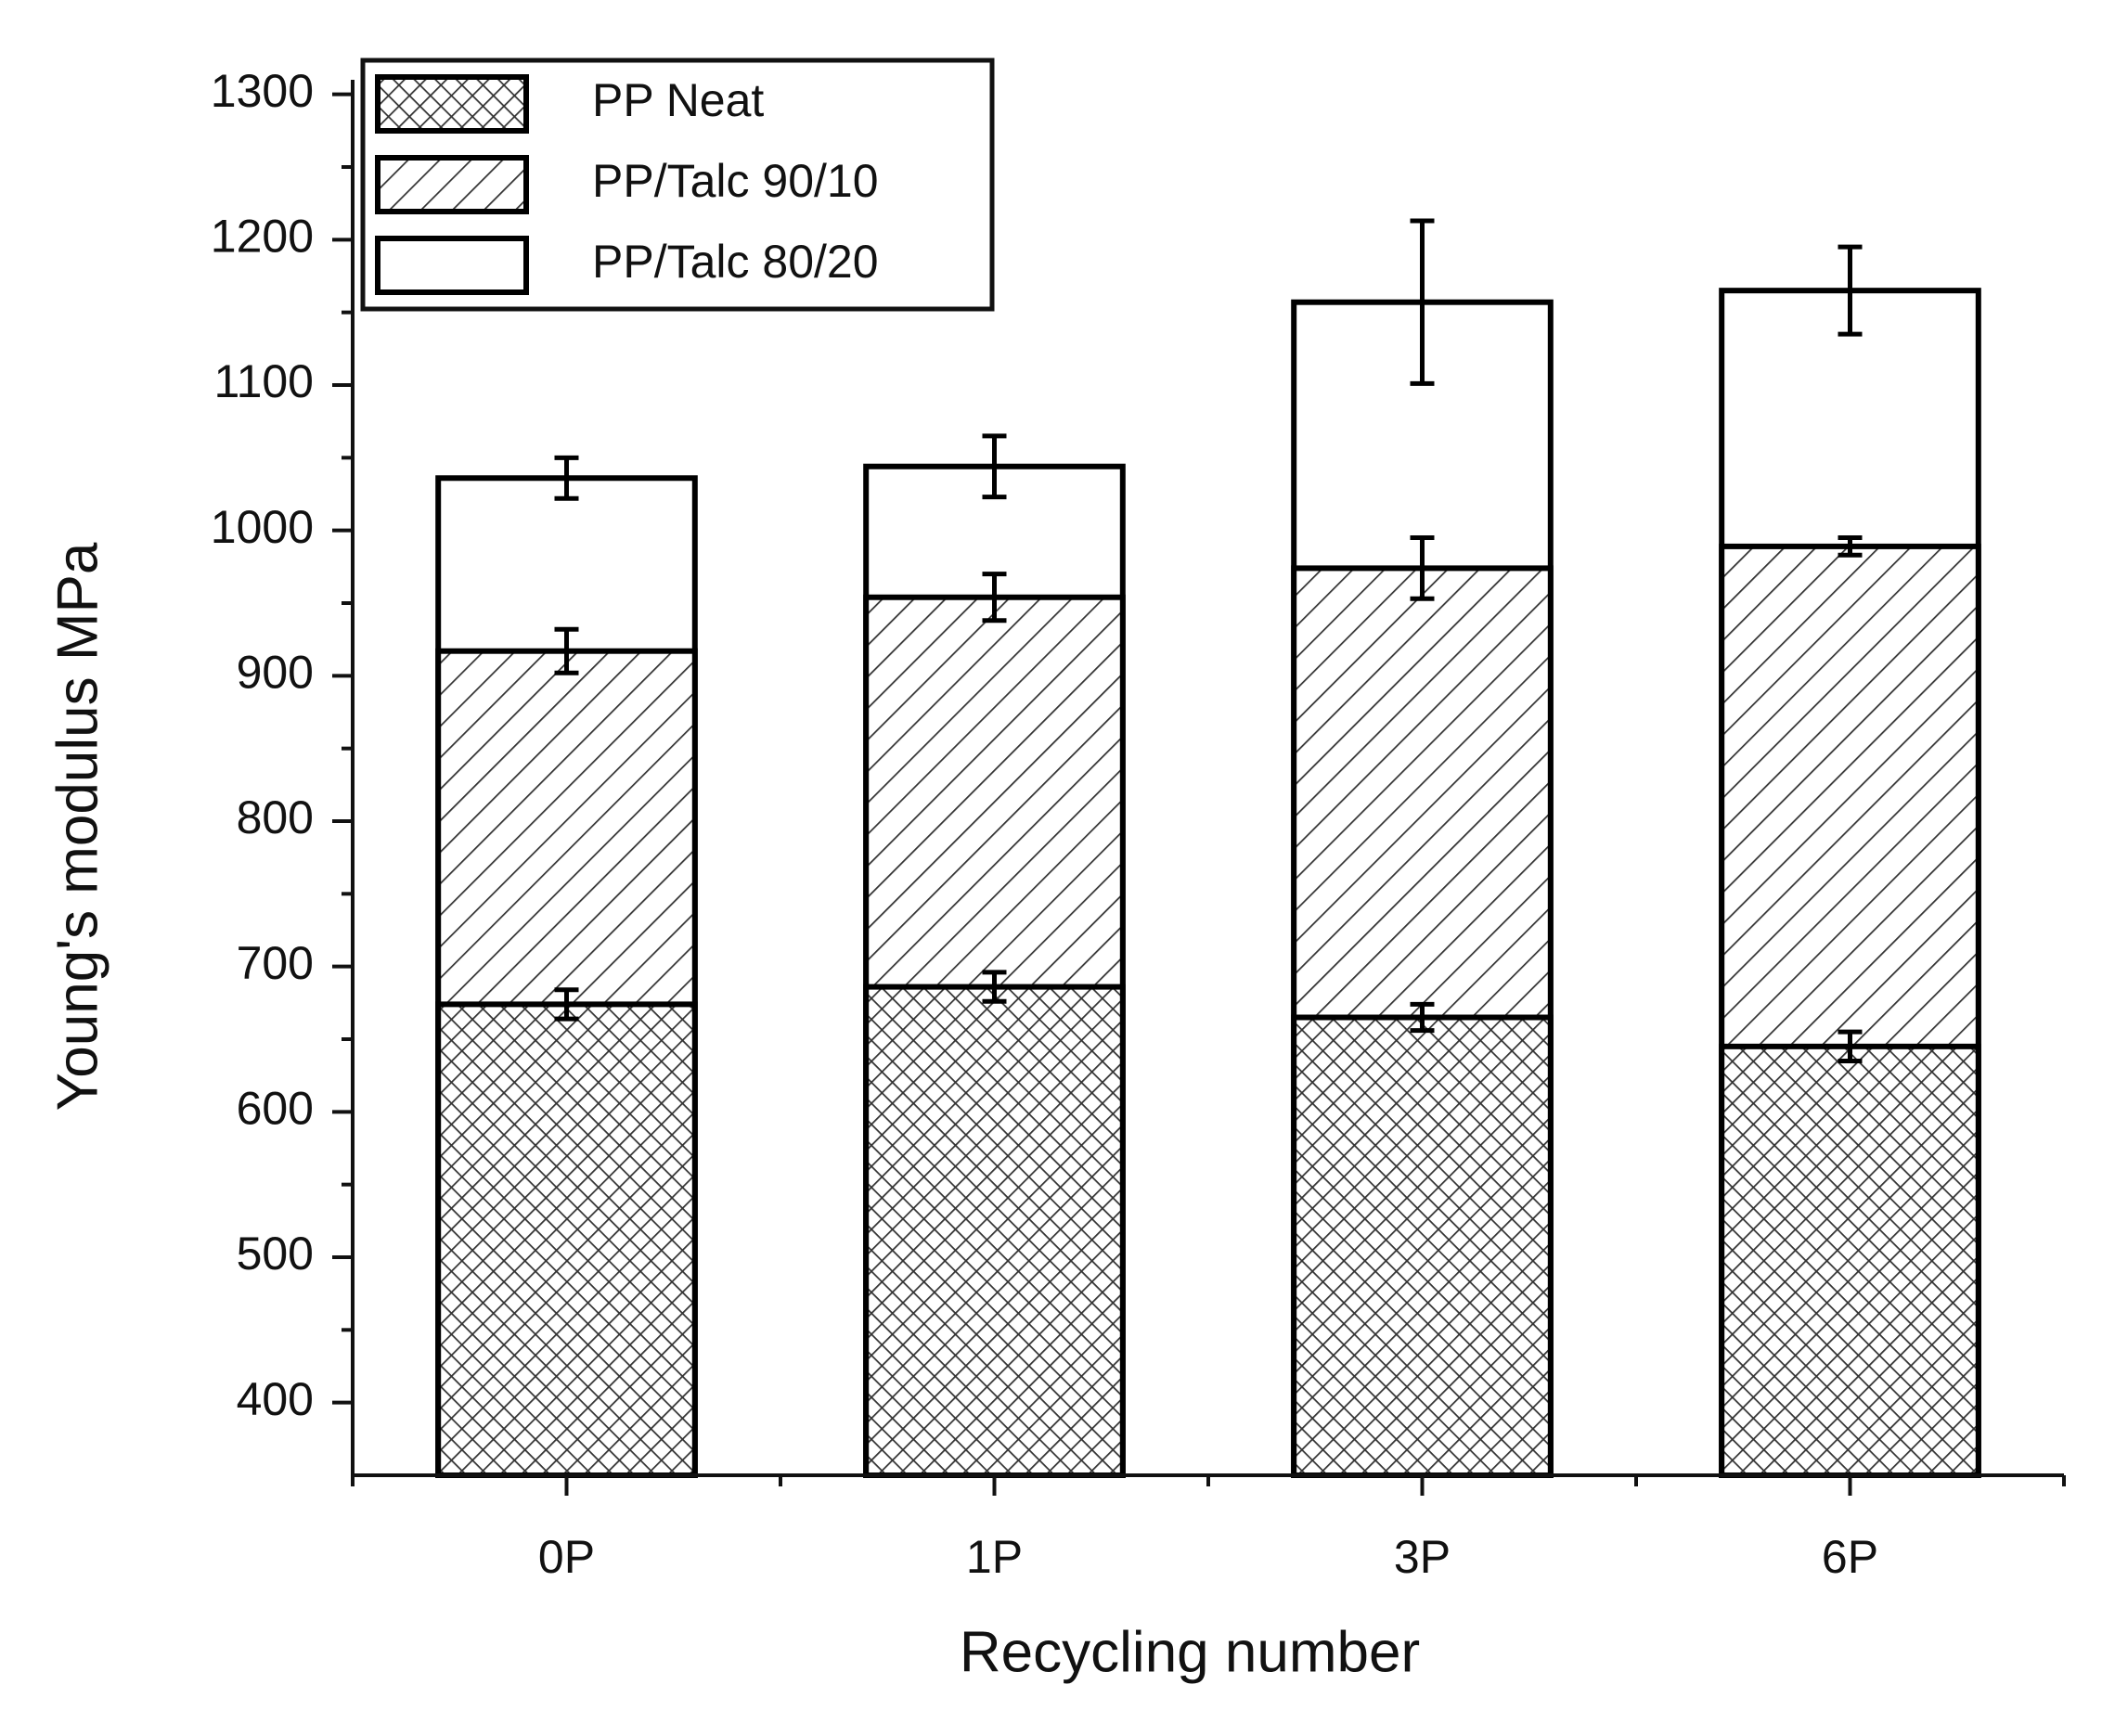 This screenshot has width=2102, height=1736. What do you see at coordinates (678, 100) in the screenshot?
I see `legend-label: PP Neat` at bounding box center [678, 100].